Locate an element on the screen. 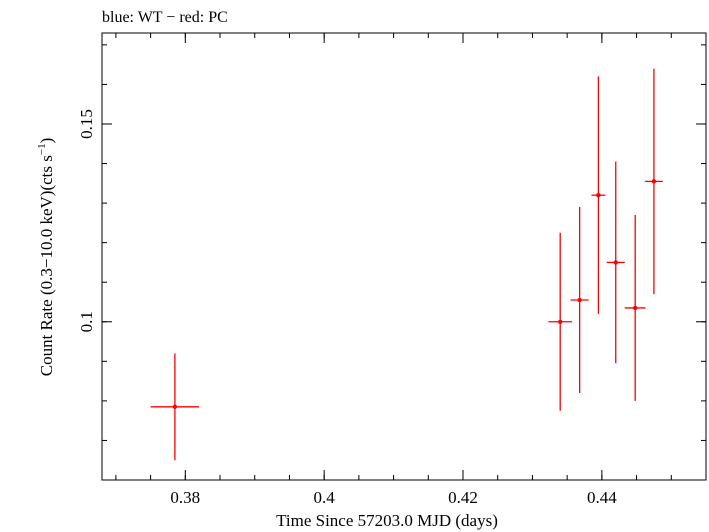  chart-title: blue: WT − red: PC is located at coordinates (165, 17).